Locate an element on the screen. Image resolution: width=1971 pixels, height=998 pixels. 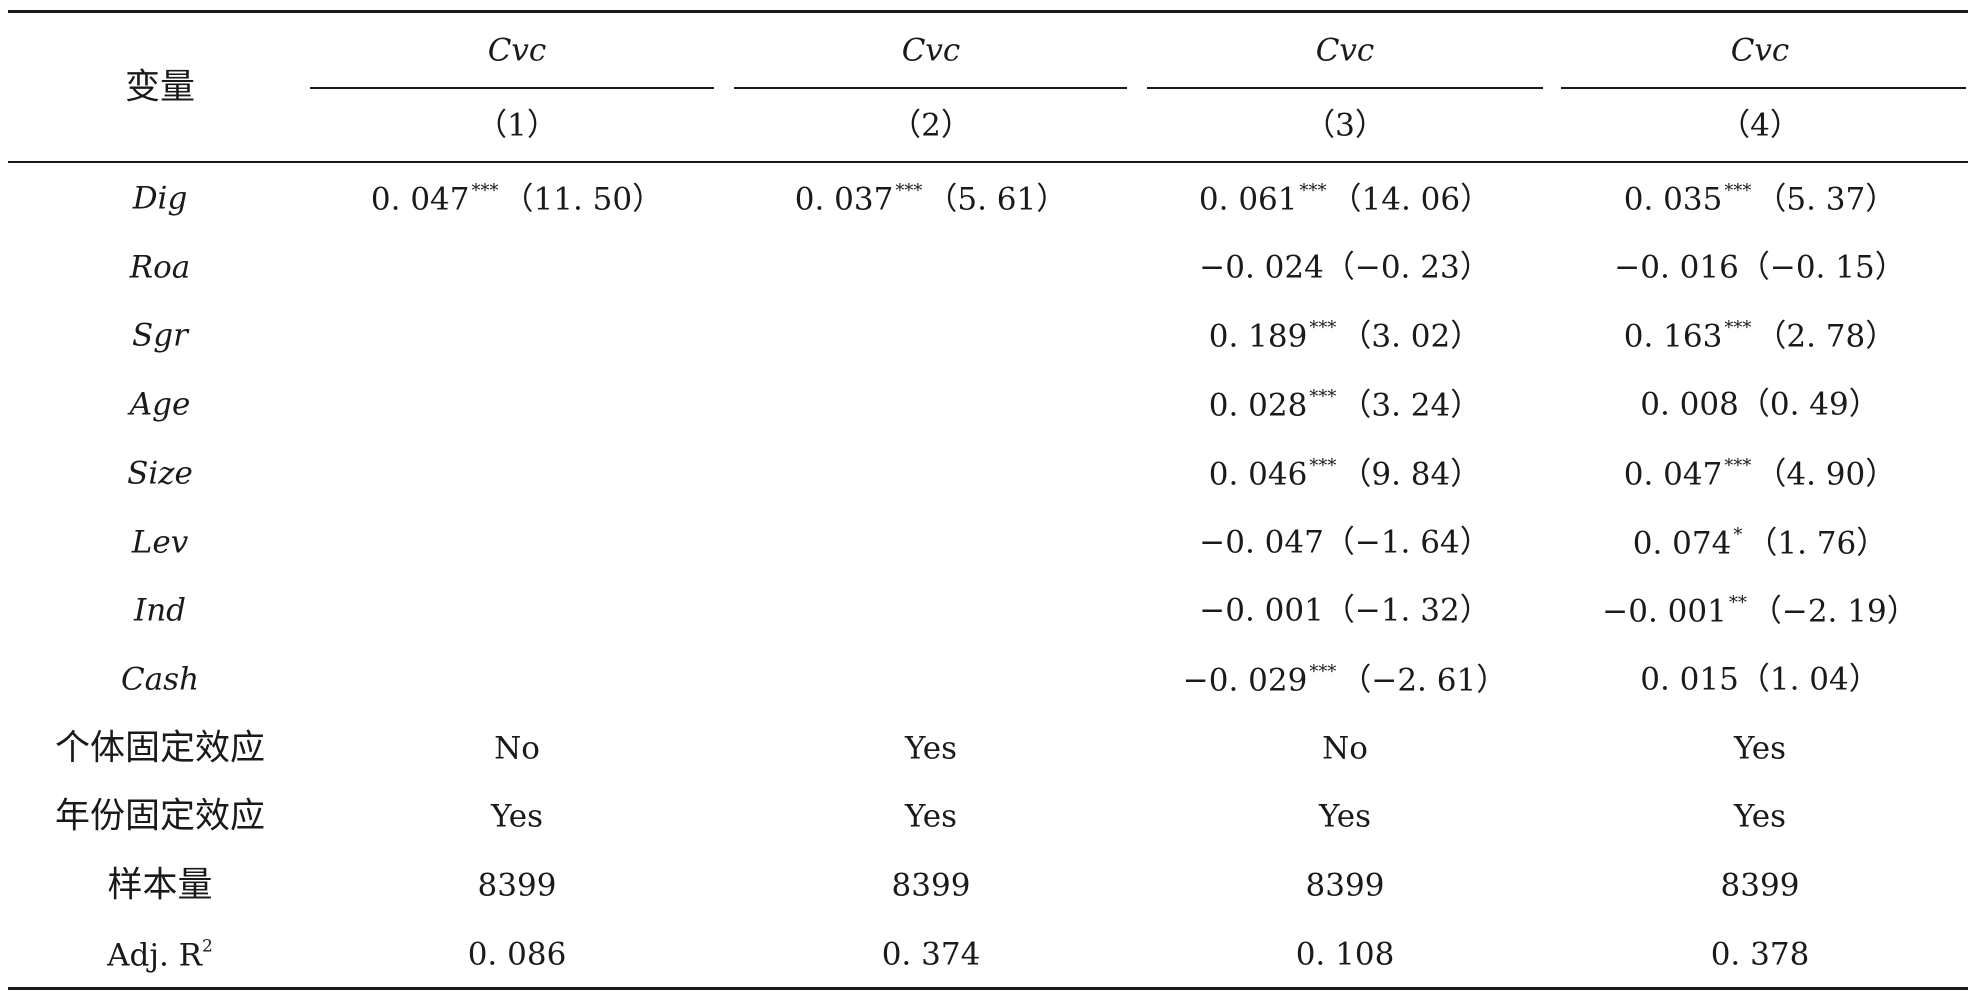
table-cell: 0. 108 is located at coordinates (1345, 954).